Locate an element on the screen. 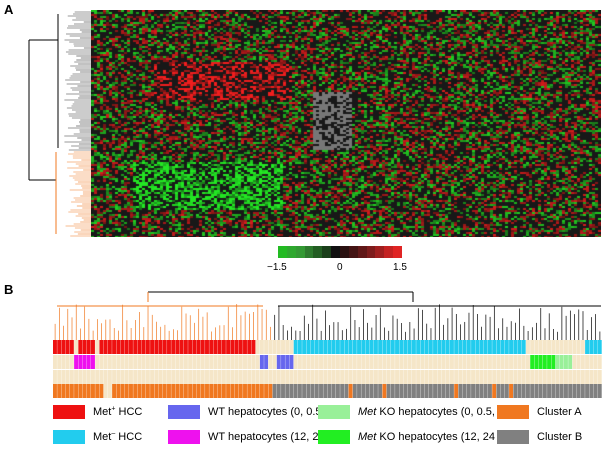  sample-annotation-tracks is located at coordinates (327, 369).